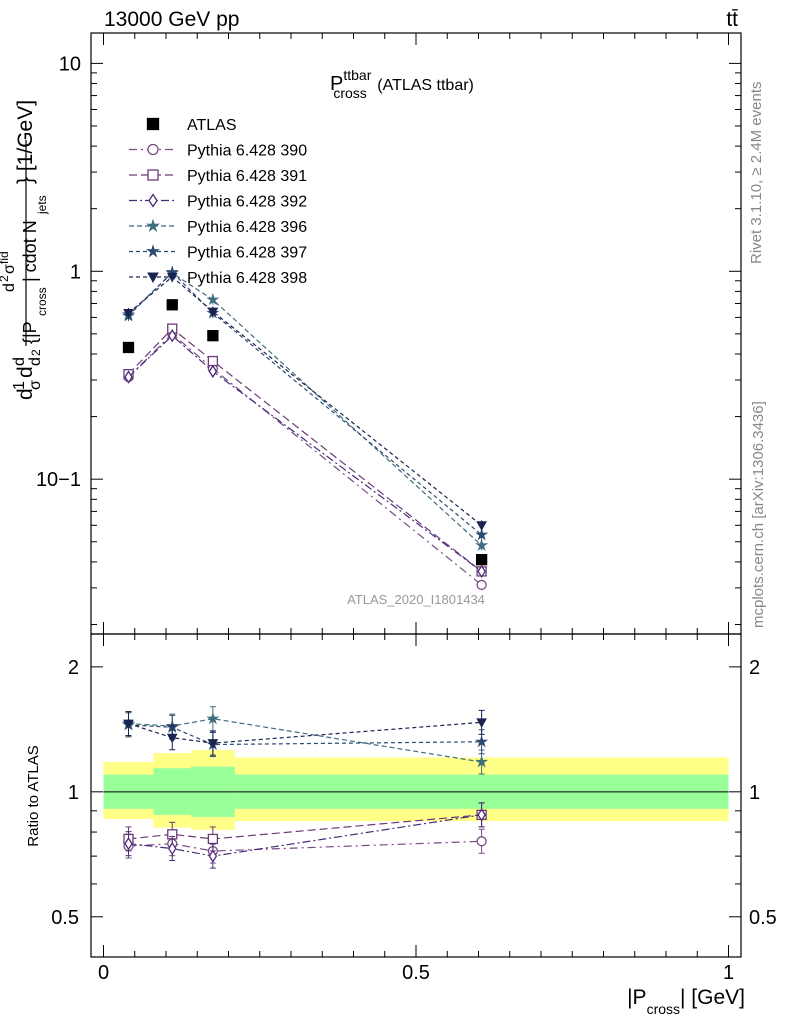  Describe the element at coordinates (103, 973) in the screenshot. I see `x-tick-label: 0` at that location.